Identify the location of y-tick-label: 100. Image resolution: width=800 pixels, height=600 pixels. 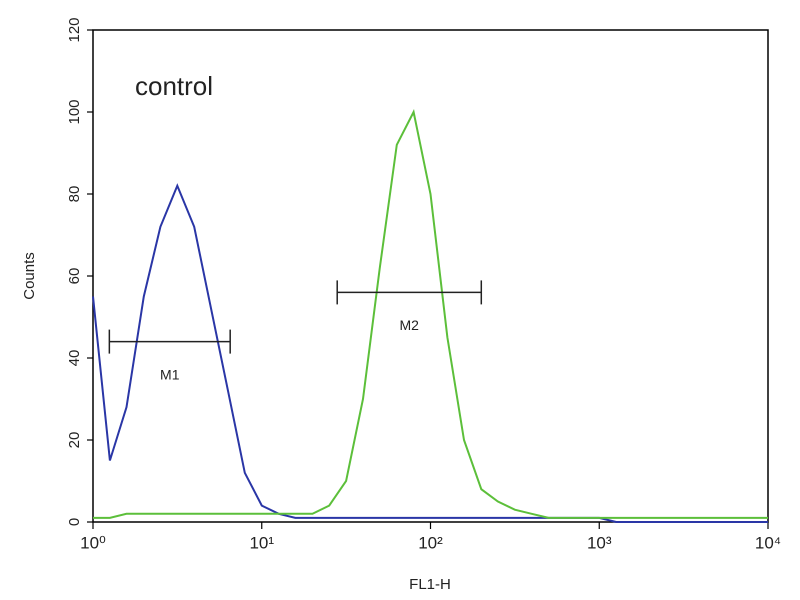
(74, 111).